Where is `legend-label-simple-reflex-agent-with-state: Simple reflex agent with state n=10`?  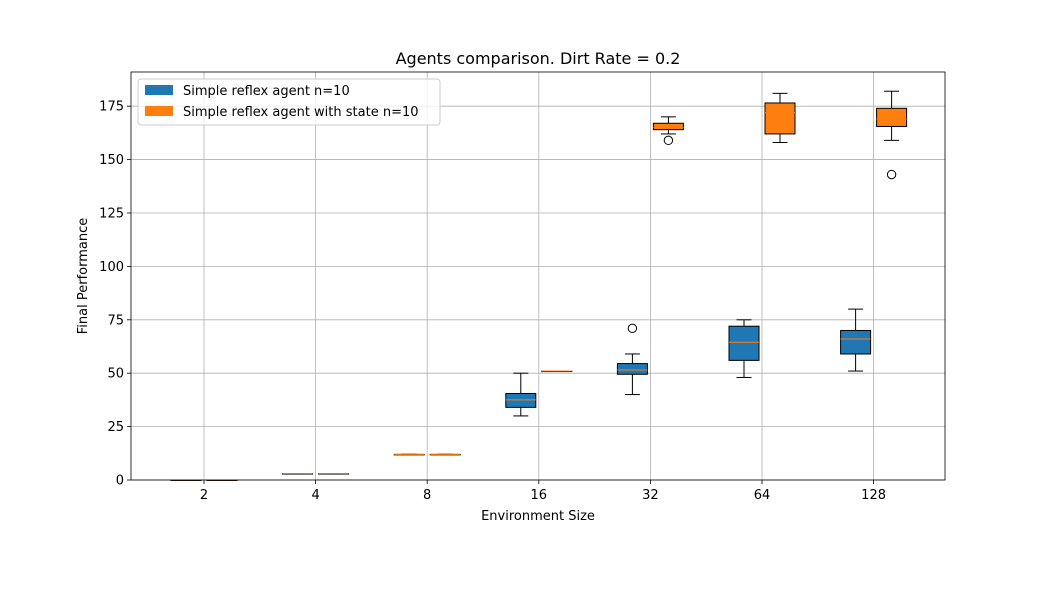
legend-label-simple-reflex-agent-with-state: Simple reflex agent with state n=10 is located at coordinates (301, 112).